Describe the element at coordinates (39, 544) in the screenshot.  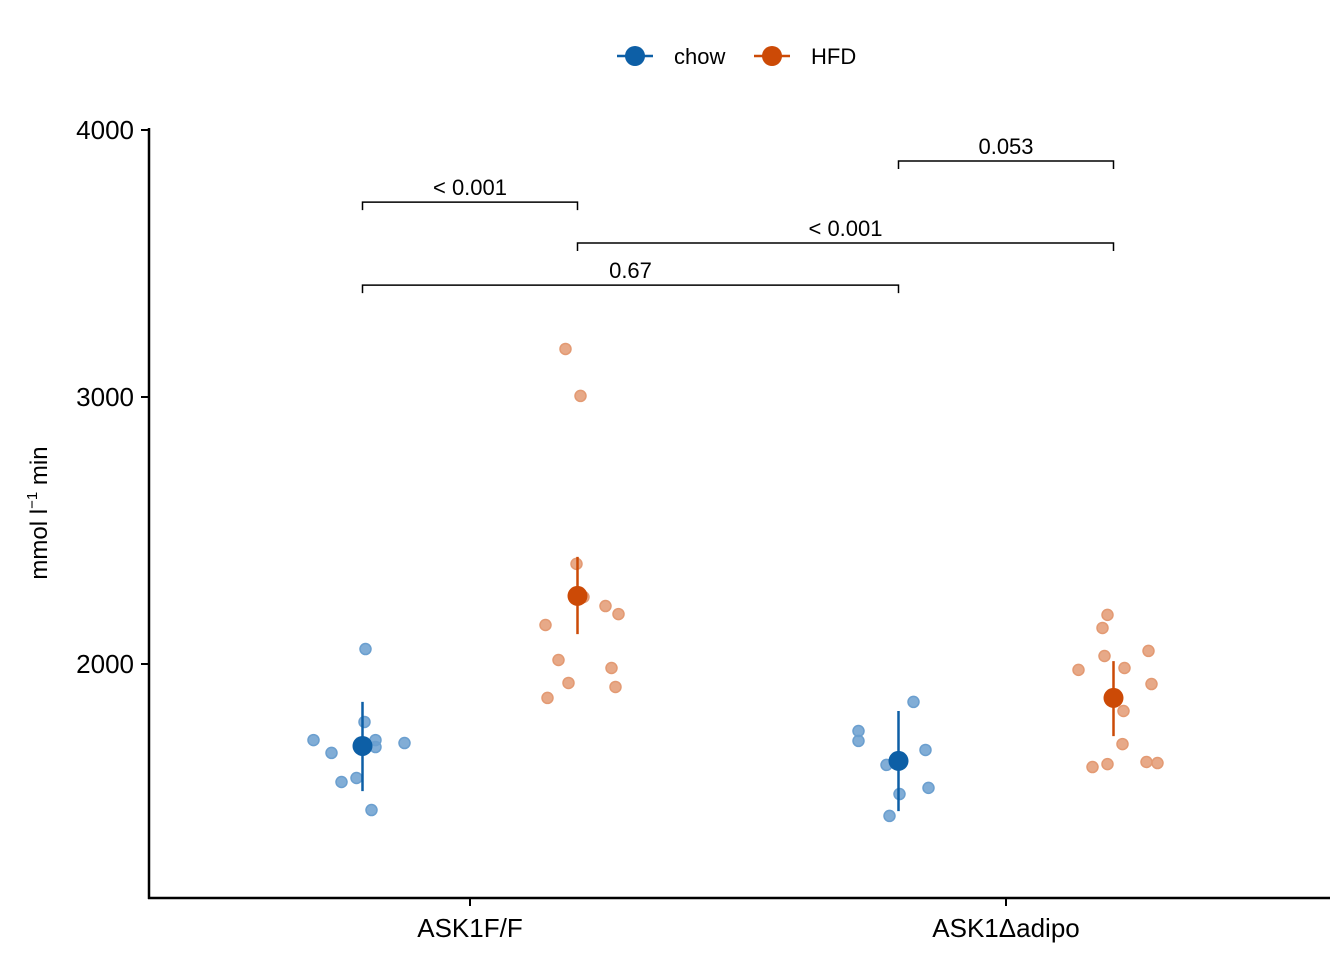
I see `y-axis-label-main: mmol l` at that location.